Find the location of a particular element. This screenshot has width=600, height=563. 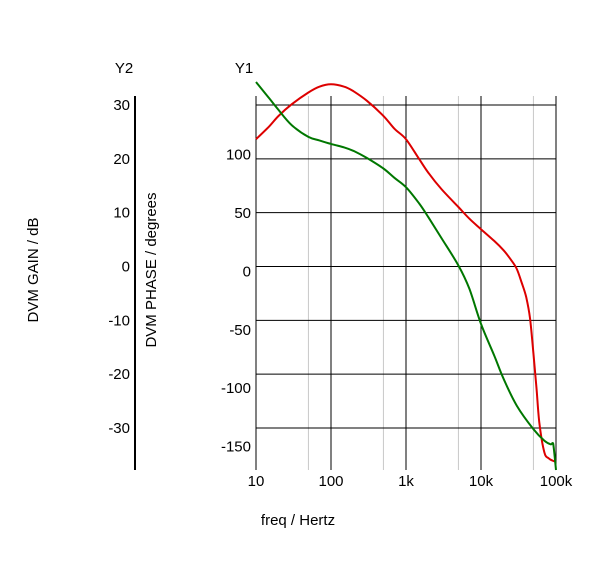

y1-tick-labels: -150 -100 -50 0 50 100 is located at coordinates (236, 300).